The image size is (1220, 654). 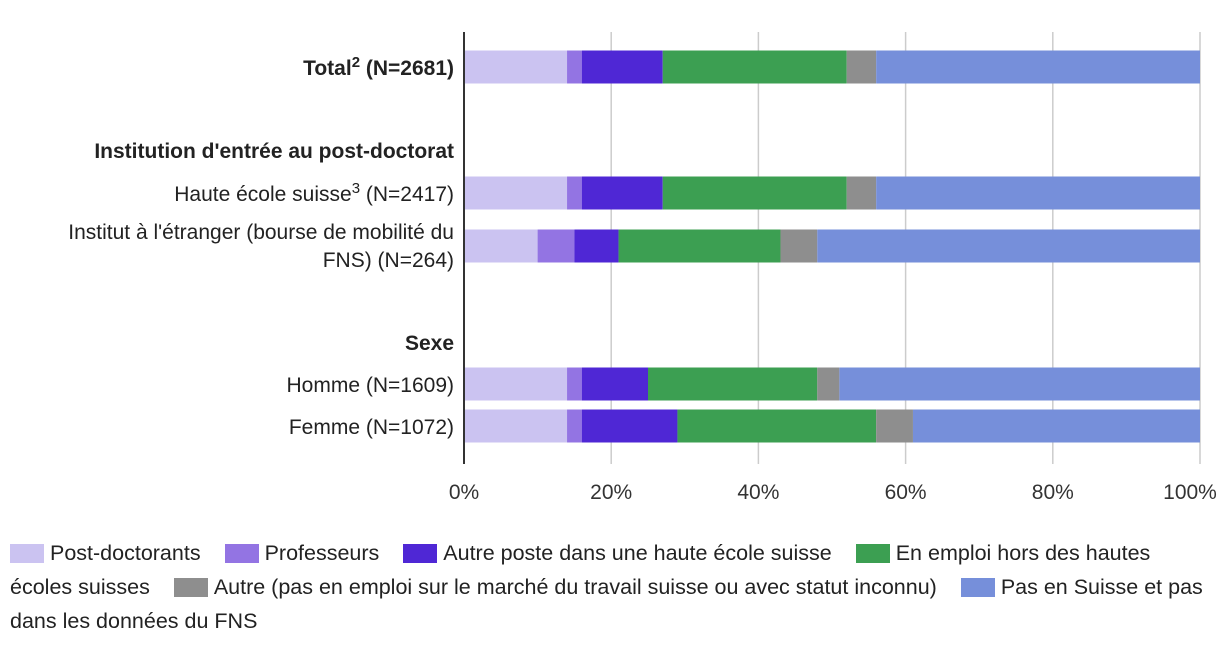 What do you see at coordinates (241, 553) in the screenshot?
I see `legend-swatch-professeurs` at bounding box center [241, 553].